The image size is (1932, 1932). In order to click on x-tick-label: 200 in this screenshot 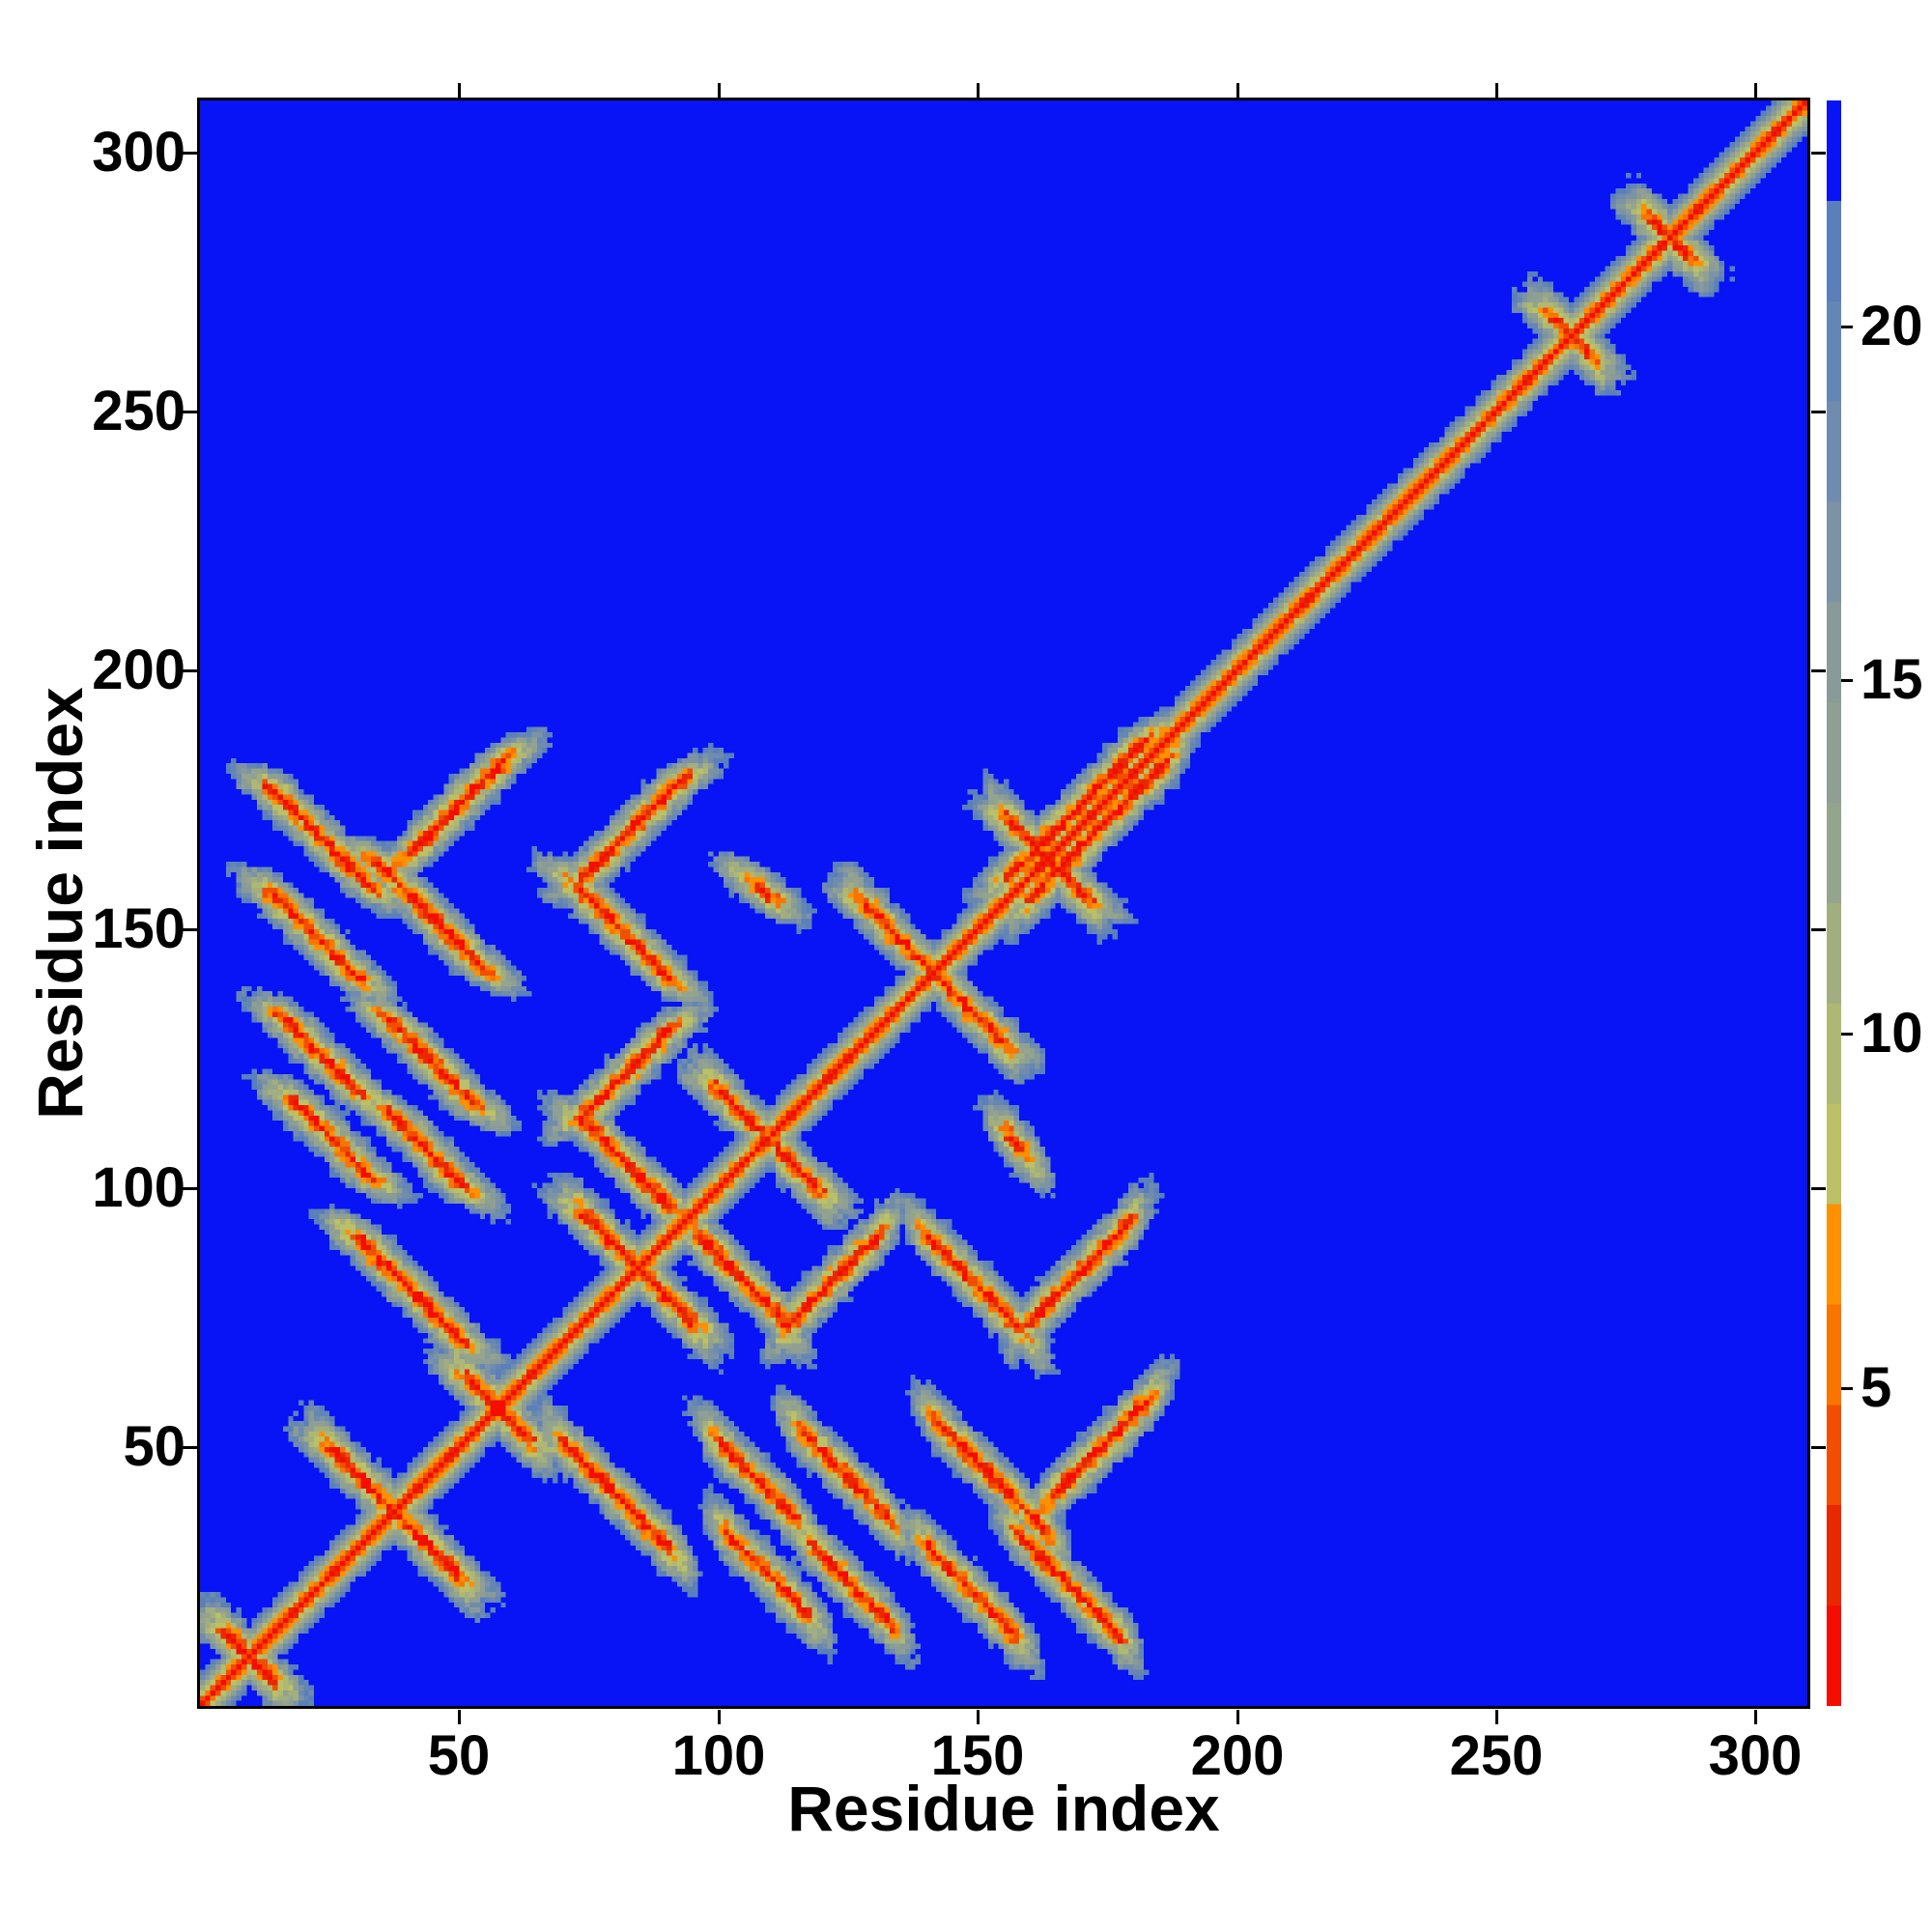, I will do `click(1237, 1755)`.